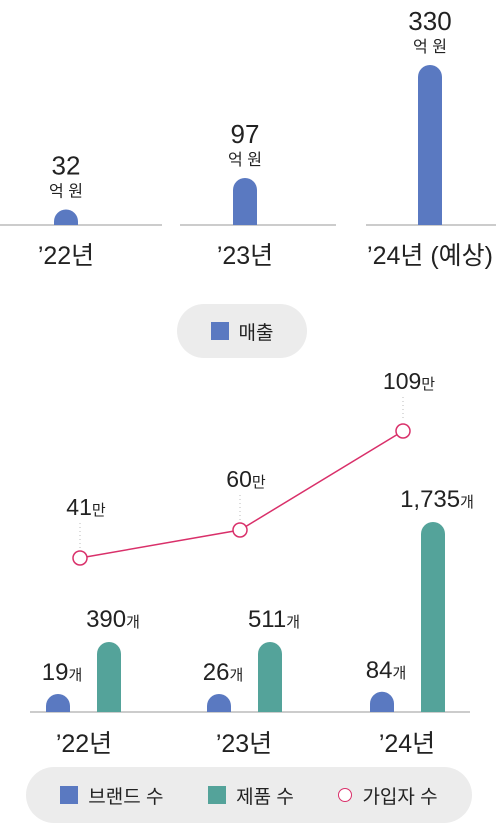 Image resolution: width=500 pixels, height=824 pixels. I want to click on brands-legend-label: 브랜드 수, so click(126, 797).